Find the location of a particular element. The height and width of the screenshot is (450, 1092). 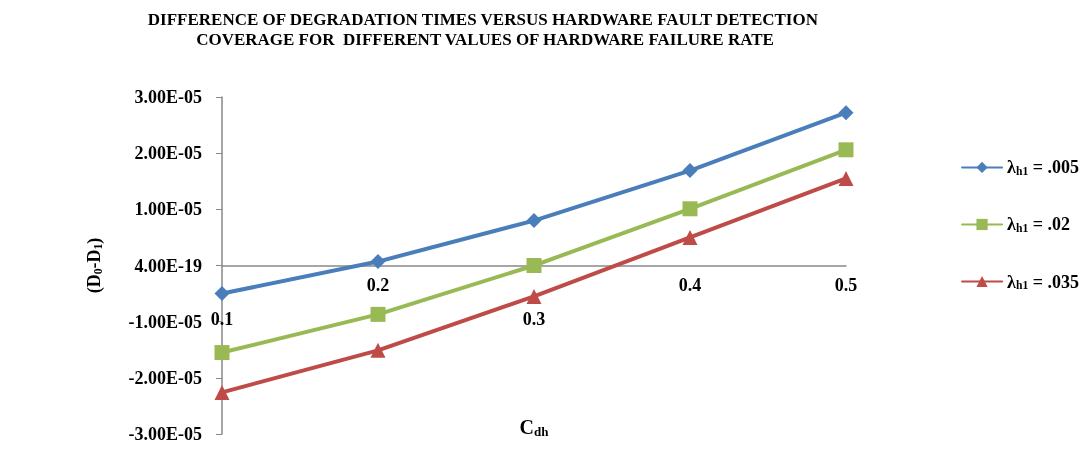

y-tick-label: 2.00E-05 is located at coordinates (168, 153).